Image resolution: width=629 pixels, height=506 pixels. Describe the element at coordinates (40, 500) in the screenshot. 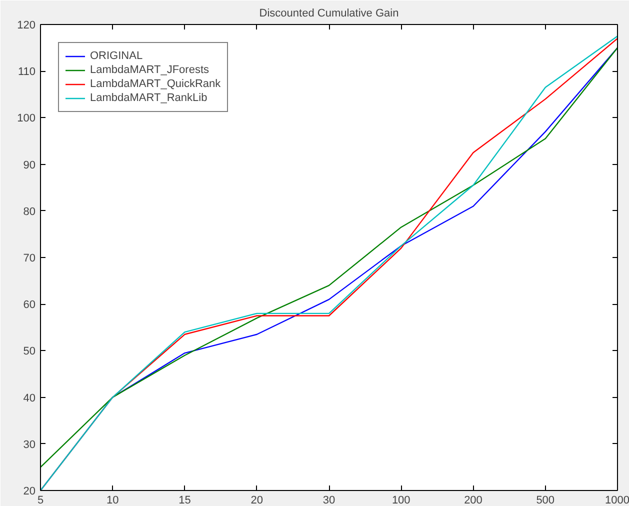

I see `x-tick-label: 5` at that location.